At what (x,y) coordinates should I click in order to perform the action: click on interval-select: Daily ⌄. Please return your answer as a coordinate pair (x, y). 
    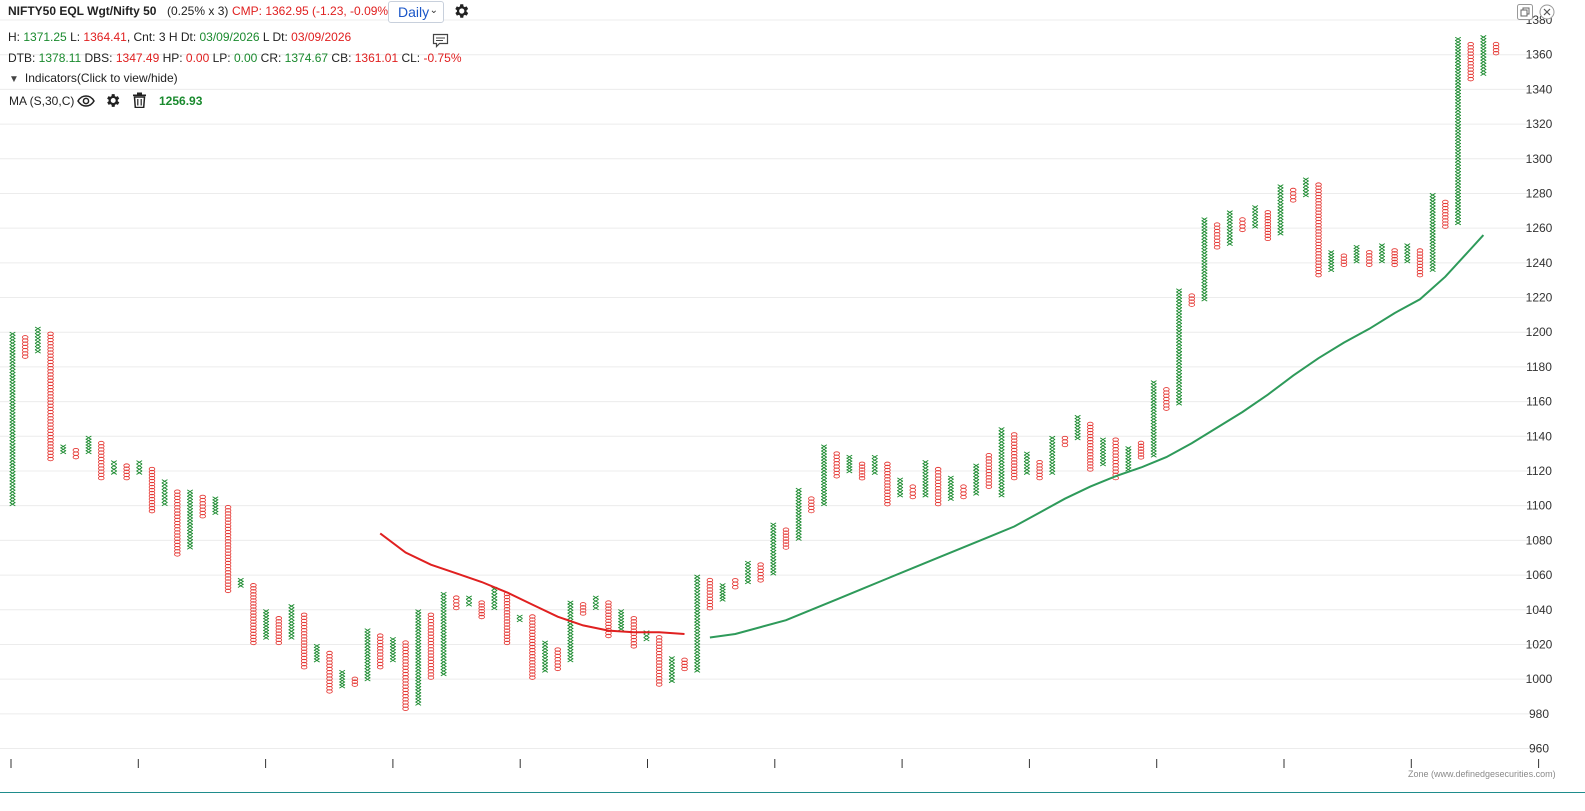
    Looking at the image, I should click on (416, 12).